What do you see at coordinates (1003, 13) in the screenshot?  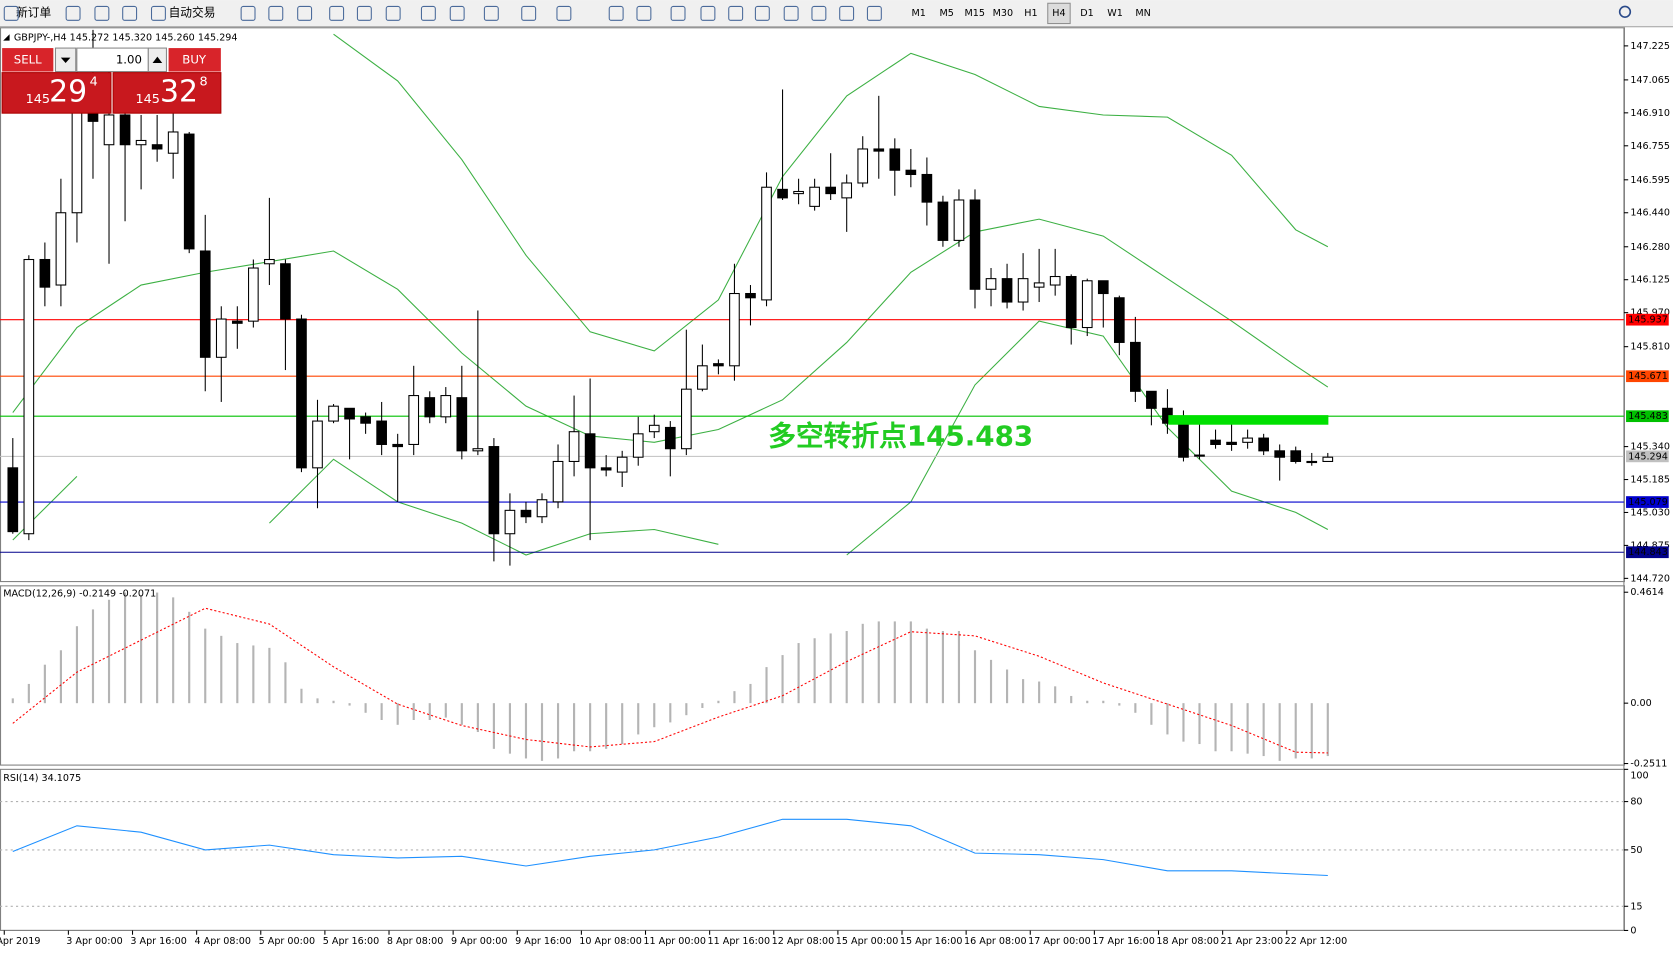 I see `timeframe-button: M30` at bounding box center [1003, 13].